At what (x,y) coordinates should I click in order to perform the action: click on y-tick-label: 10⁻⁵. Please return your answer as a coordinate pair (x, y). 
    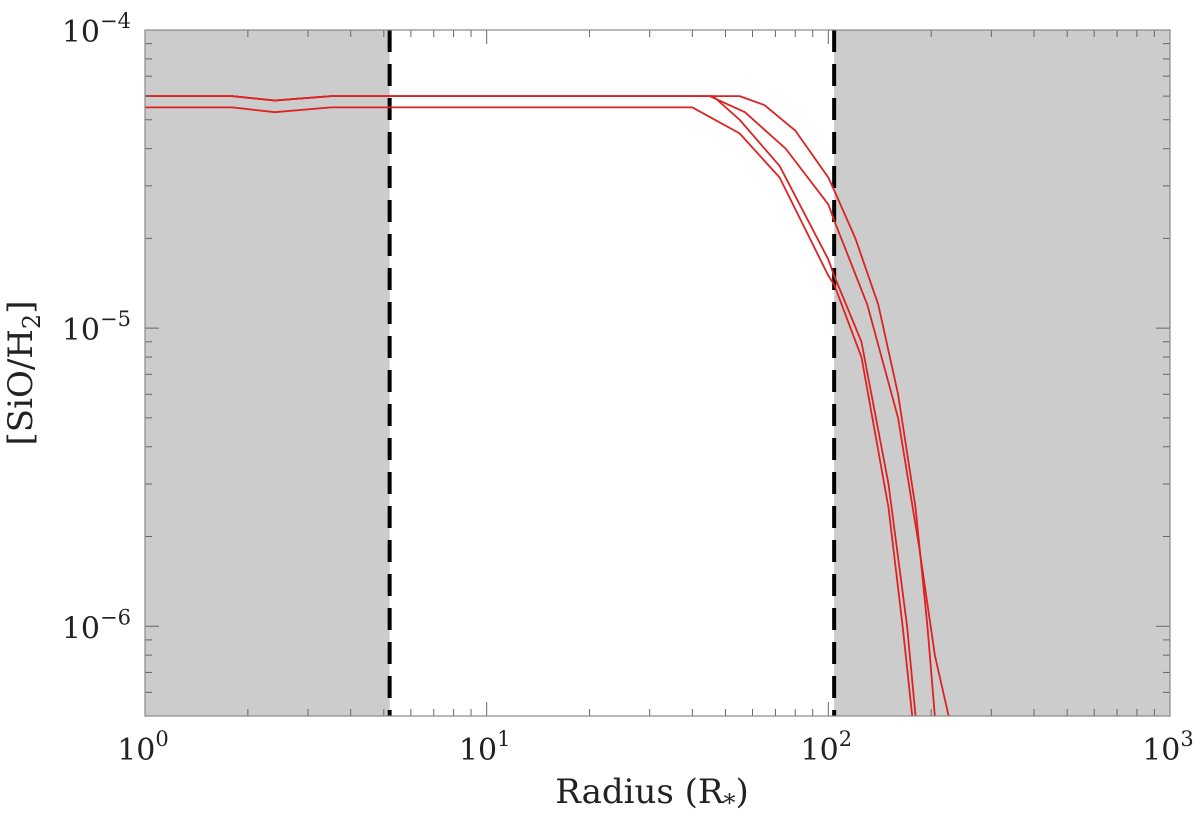
    Looking at the image, I should click on (96, 327).